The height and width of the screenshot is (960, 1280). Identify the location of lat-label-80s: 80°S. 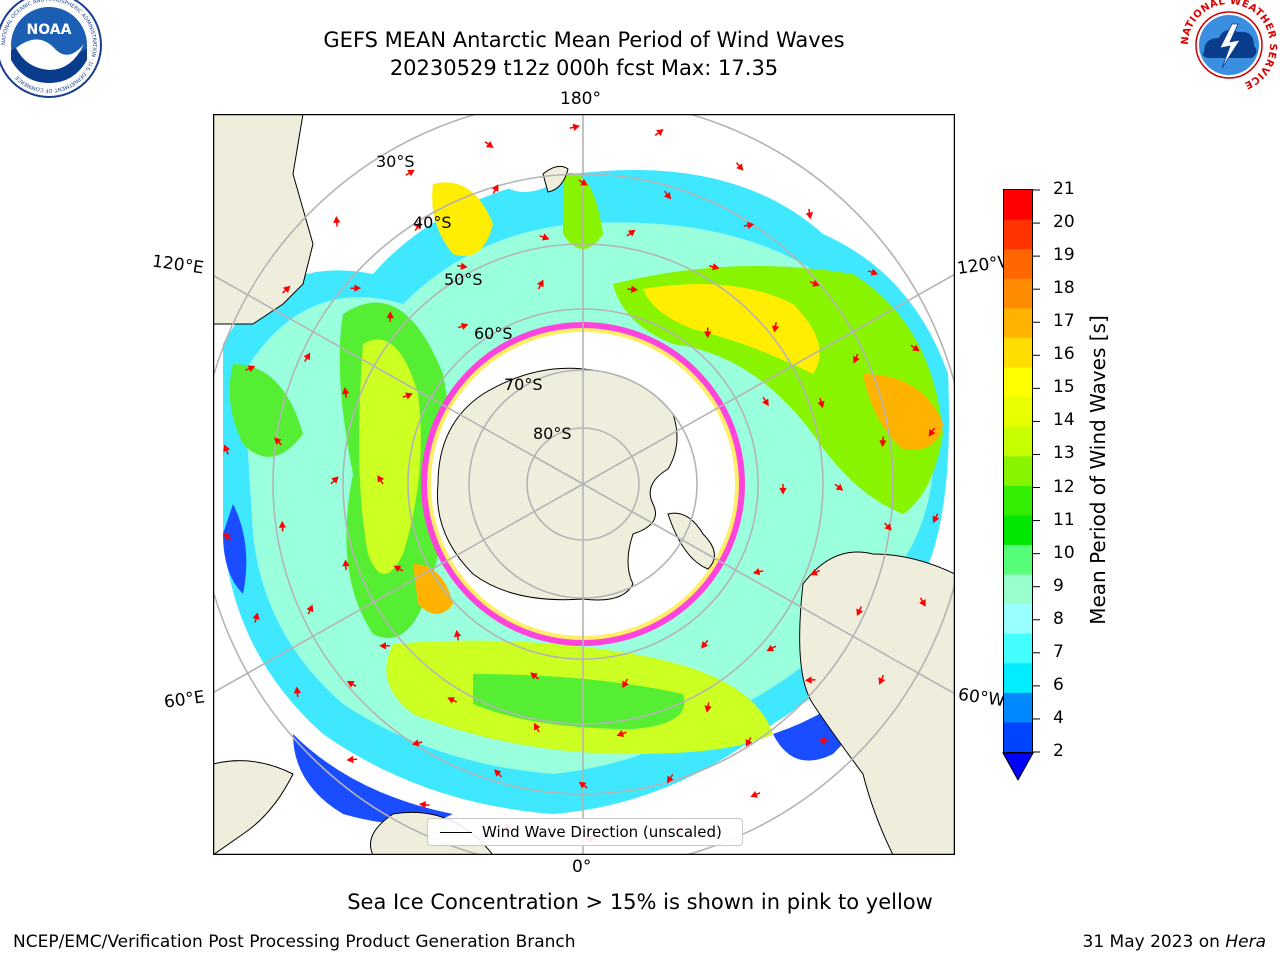
(552, 433).